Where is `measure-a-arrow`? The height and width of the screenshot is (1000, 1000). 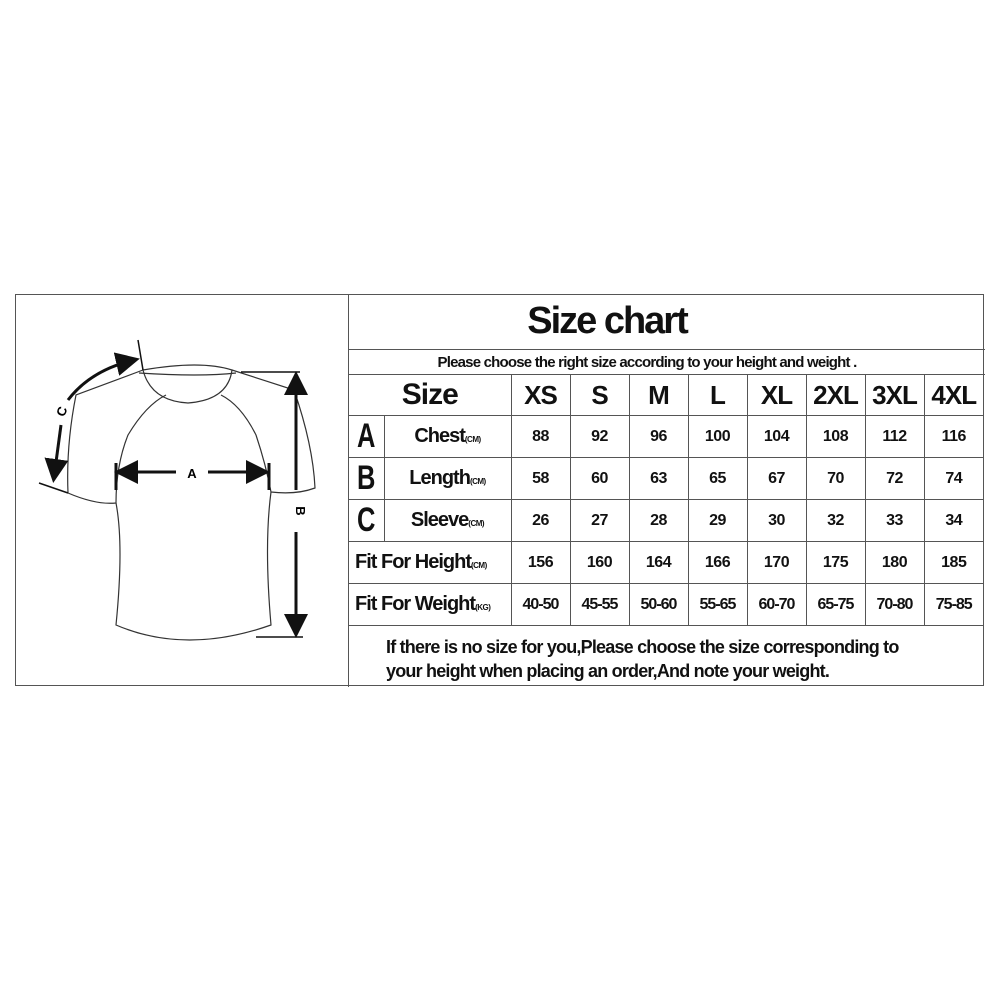
measure-a-arrow is located at coordinates (192, 475).